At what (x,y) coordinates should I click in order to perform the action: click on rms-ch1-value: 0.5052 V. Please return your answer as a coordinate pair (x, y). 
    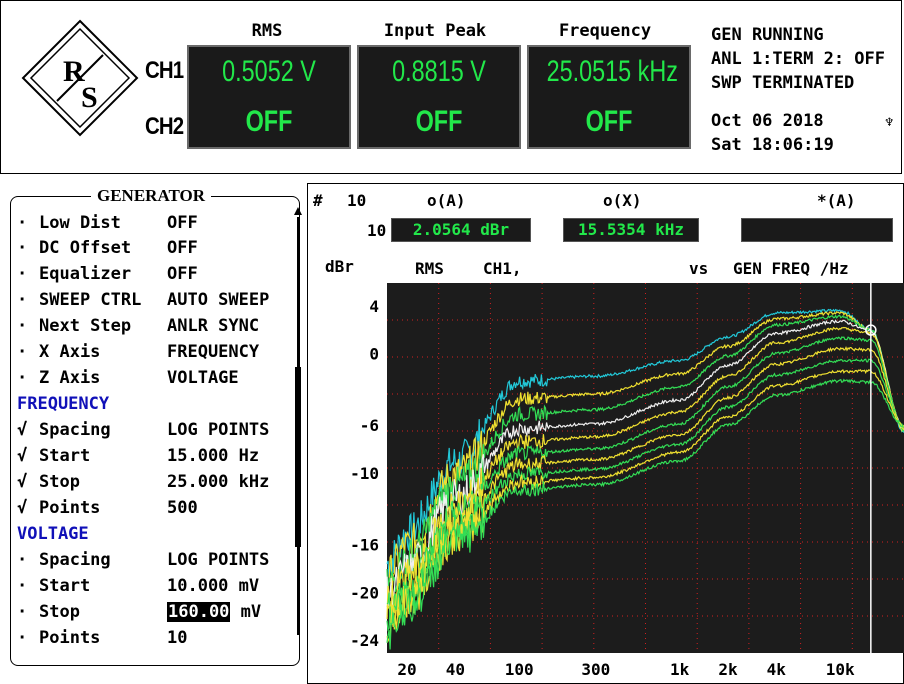
    Looking at the image, I should click on (269, 72).